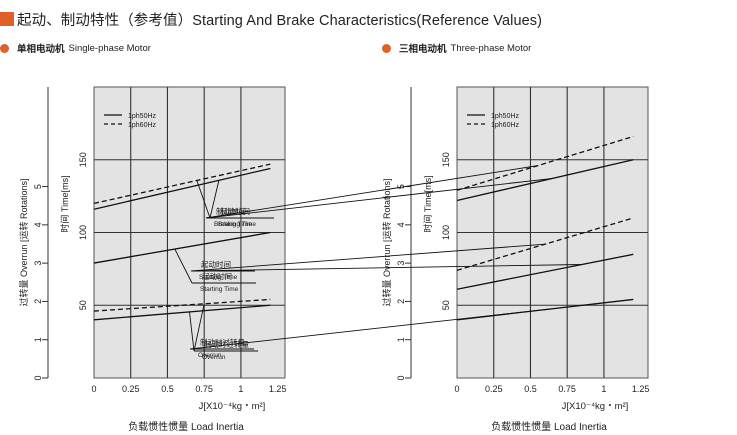 This screenshot has height=435, width=737. Describe the element at coordinates (38, 224) in the screenshot. I see `chart-1-overrun-tick-label: 4` at that location.